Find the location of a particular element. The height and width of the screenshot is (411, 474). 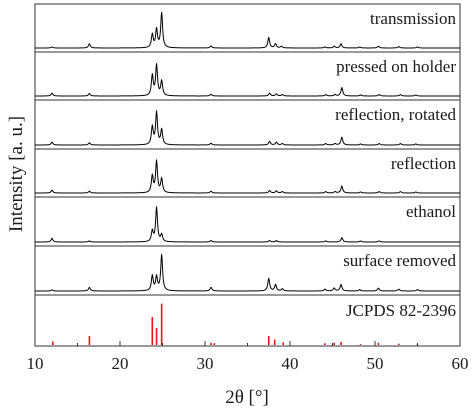

x-tick-label: 40 is located at coordinates (290, 363).